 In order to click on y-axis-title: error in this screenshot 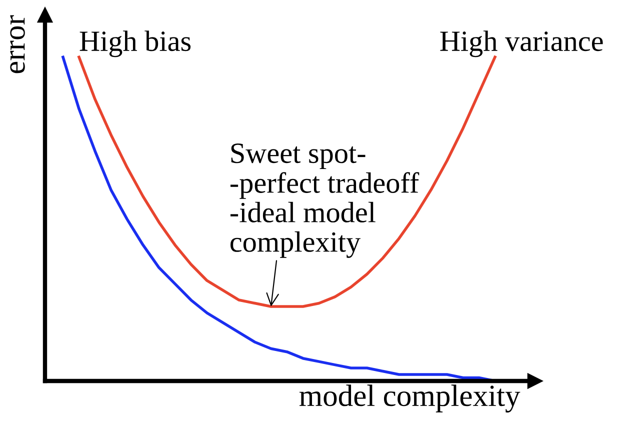, I will do `click(17, 44)`.